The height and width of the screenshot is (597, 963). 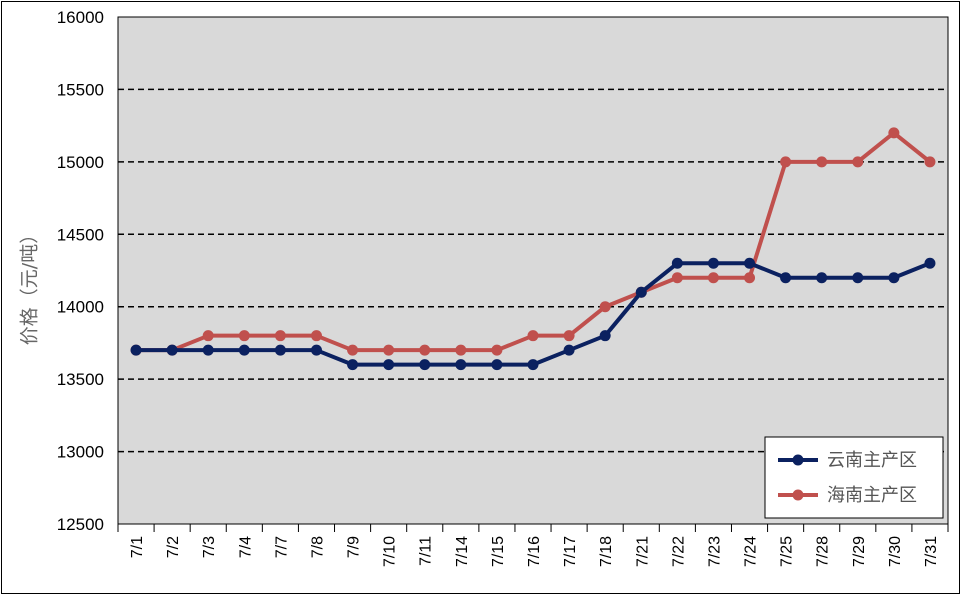 What do you see at coordinates (80, 162) in the screenshot?
I see `y-tick-label: 15000` at bounding box center [80, 162].